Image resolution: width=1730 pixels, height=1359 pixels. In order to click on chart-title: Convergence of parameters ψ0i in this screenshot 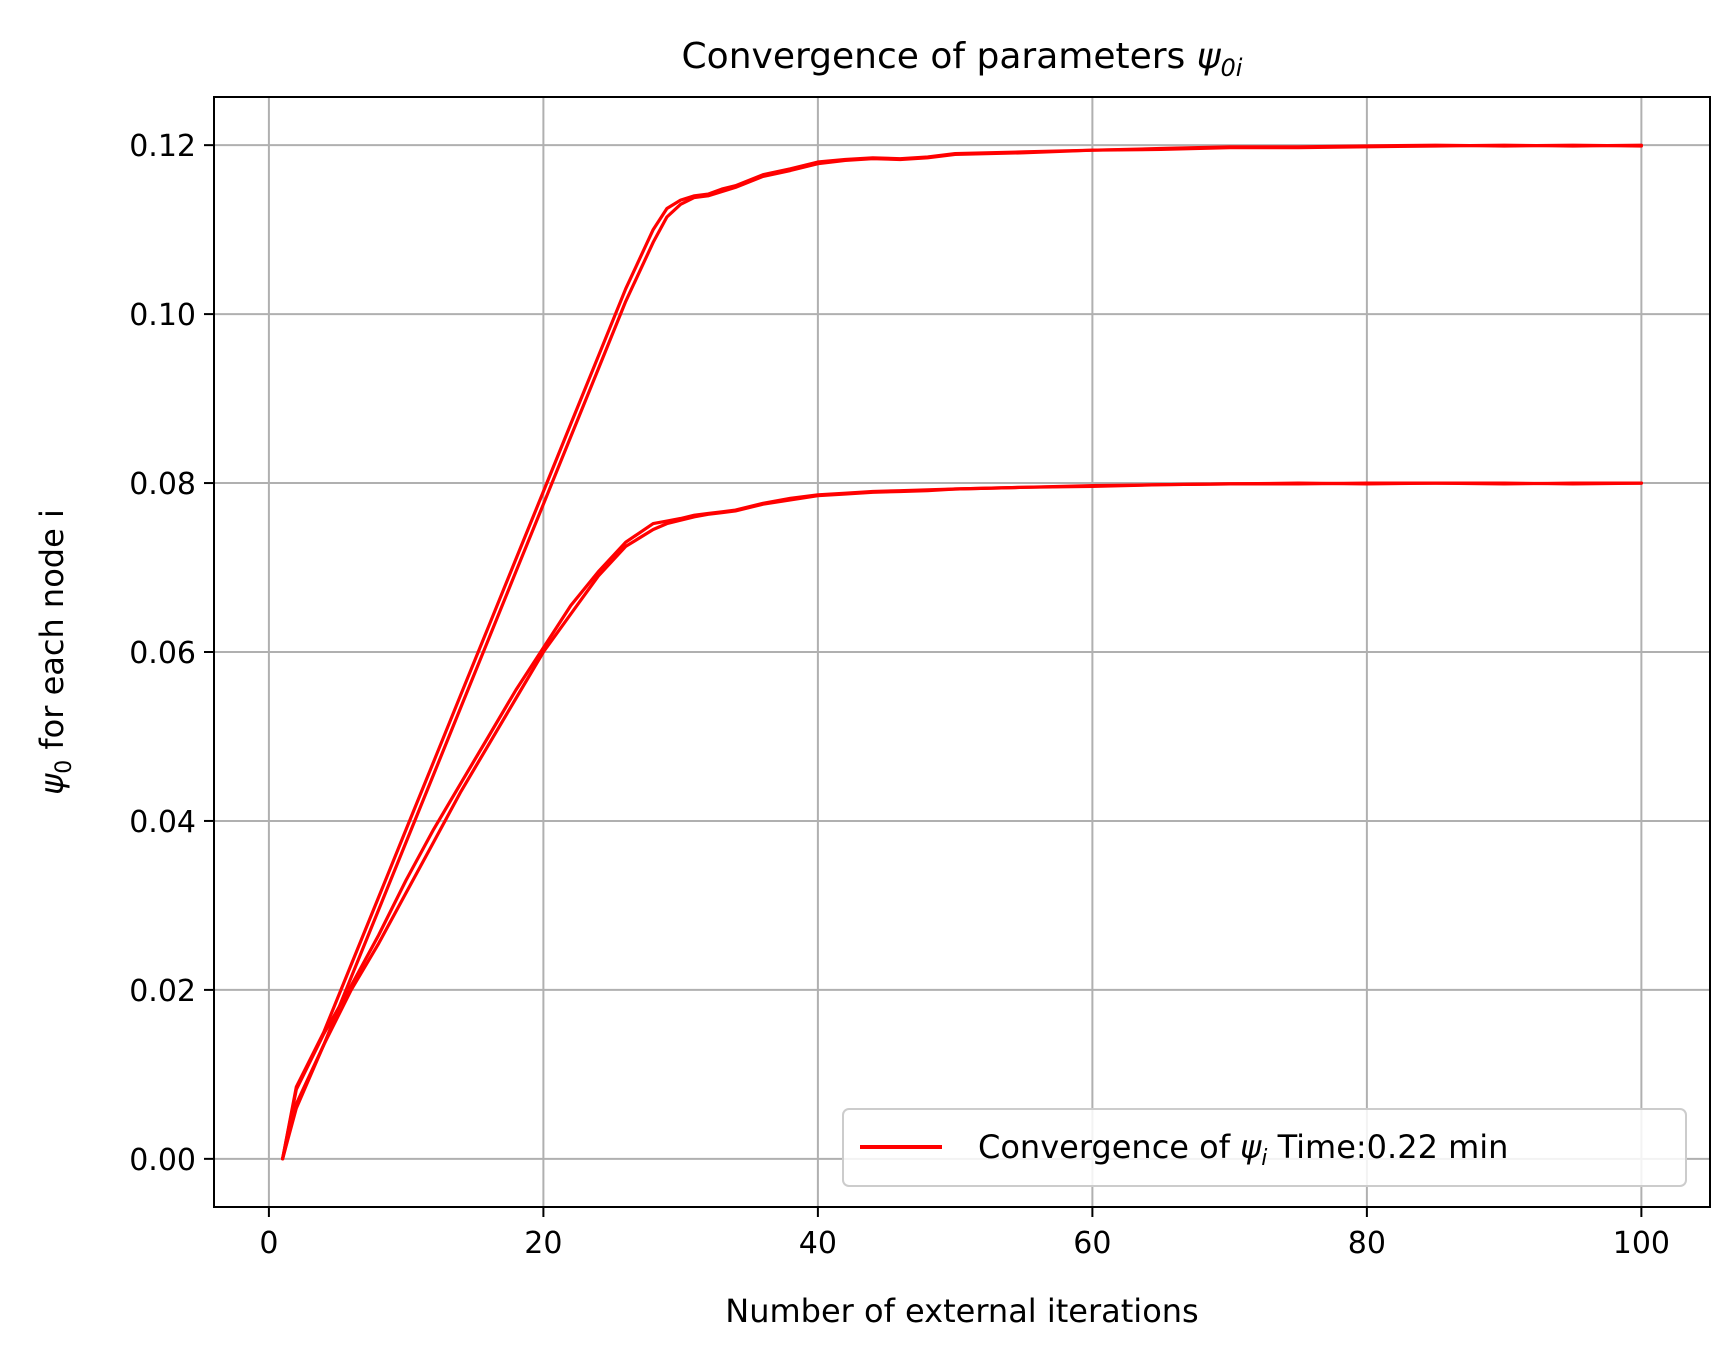, I will do `click(962, 59)`.